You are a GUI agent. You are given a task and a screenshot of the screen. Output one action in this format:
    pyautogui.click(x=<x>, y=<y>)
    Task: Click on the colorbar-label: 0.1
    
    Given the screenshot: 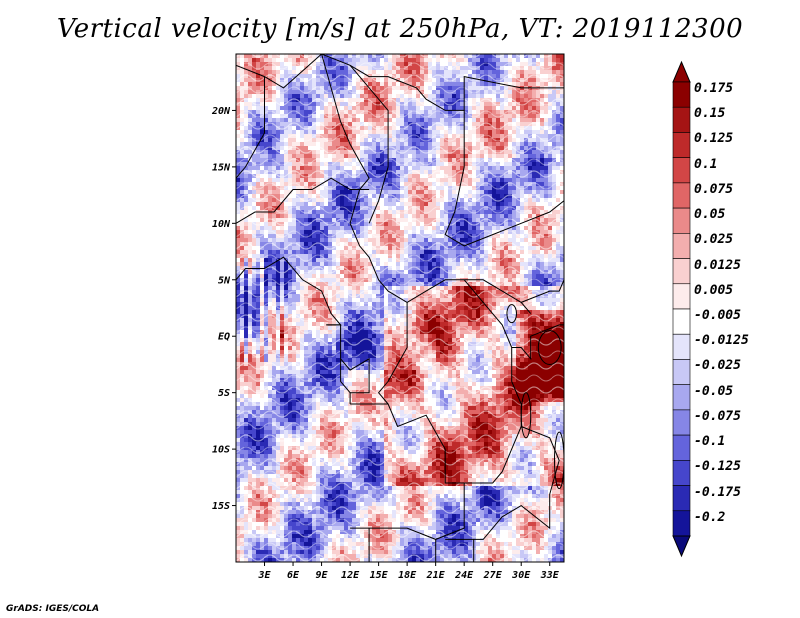 What is the action you would take?
    pyautogui.click(x=706, y=164)
    